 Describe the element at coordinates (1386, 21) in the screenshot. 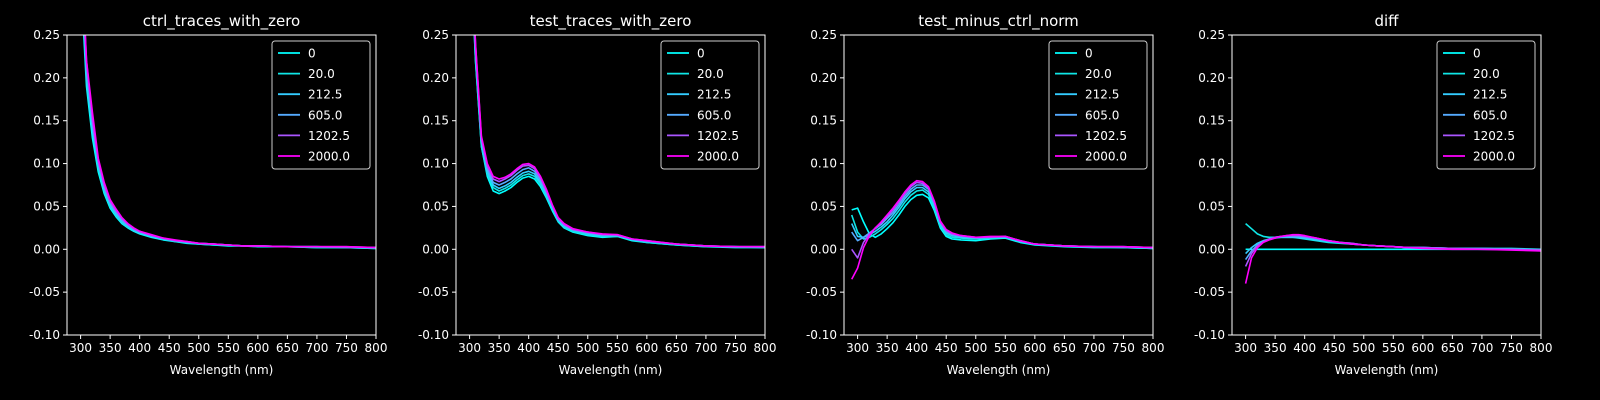

I see `chart-title: diff` at that location.